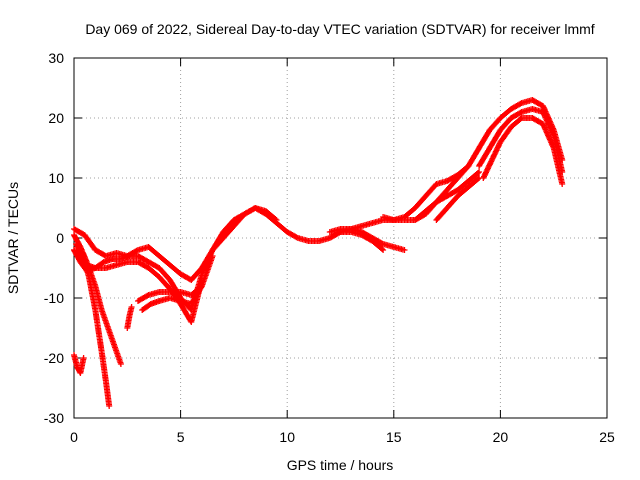 The width and height of the screenshot is (640, 480). I want to click on y-tick-label-4: 10, so click(56, 178).